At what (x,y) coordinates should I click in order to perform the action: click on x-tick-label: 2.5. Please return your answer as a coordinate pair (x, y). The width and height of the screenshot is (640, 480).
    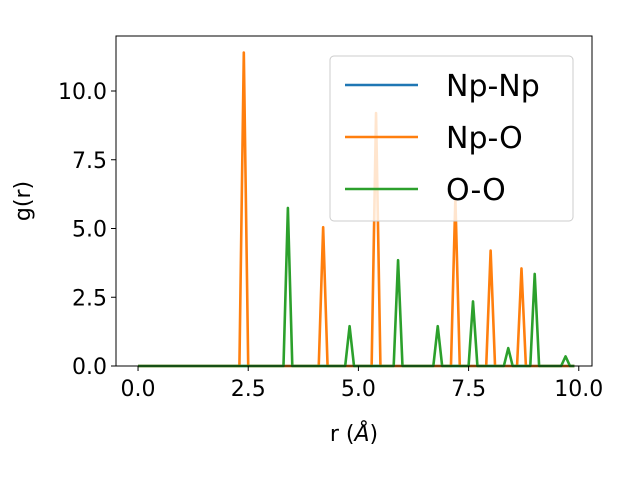
    Looking at the image, I should click on (248, 389).